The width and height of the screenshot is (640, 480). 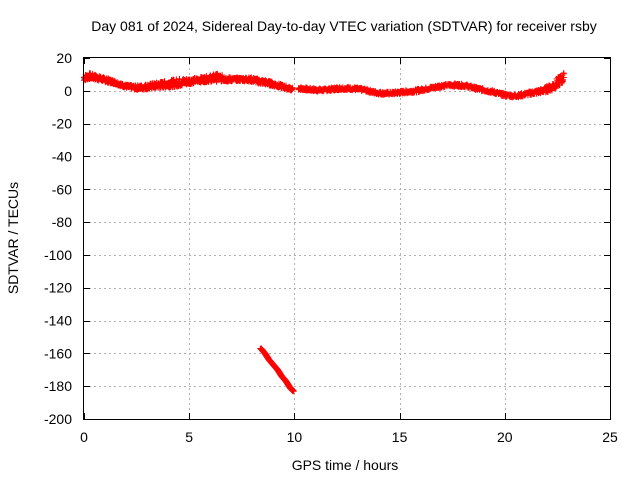 I want to click on y-tick-label: -200, so click(x=58, y=419).